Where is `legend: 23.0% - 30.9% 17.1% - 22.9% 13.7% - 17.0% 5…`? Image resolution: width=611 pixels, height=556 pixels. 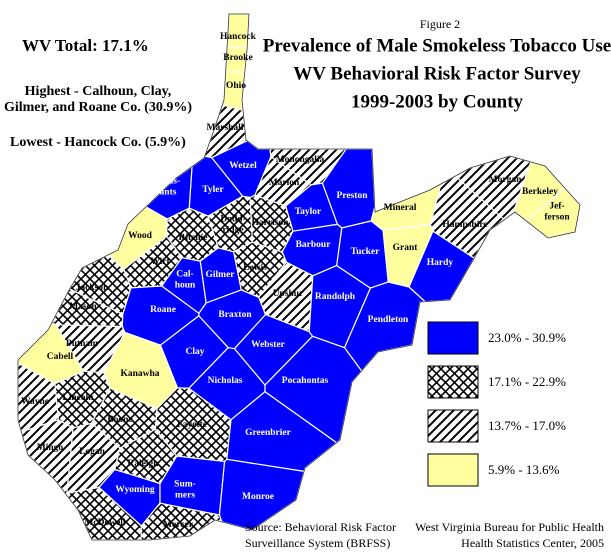
legend: 23.0% - 30.9% 17.1% - 22.9% 13.7% - 17.0% 5… is located at coordinates (496, 404).